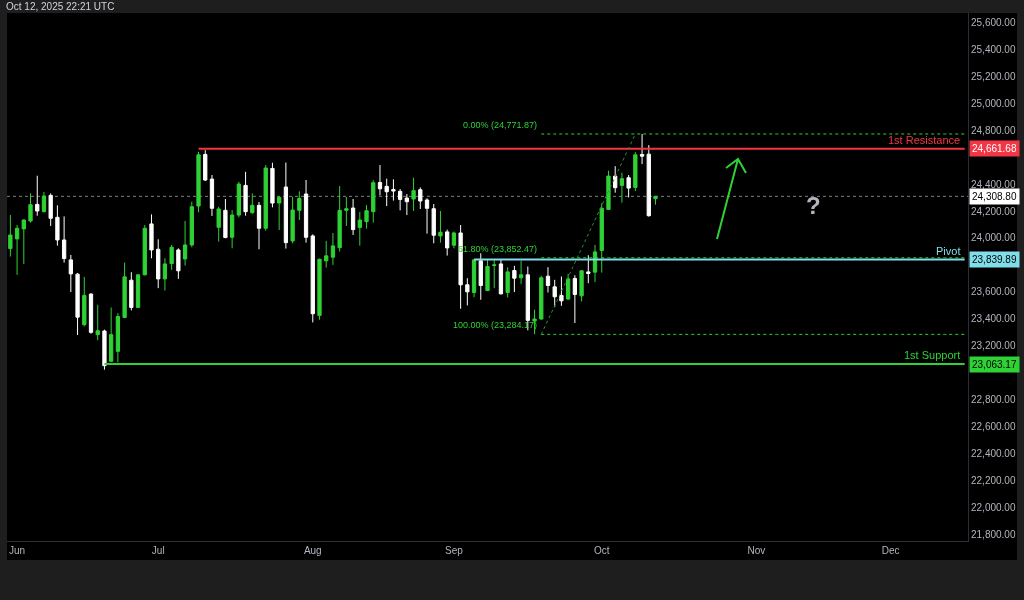 This screenshot has height=600, width=1024. Describe the element at coordinates (158, 550) in the screenshot. I see `x-tick-label: Jul` at that location.